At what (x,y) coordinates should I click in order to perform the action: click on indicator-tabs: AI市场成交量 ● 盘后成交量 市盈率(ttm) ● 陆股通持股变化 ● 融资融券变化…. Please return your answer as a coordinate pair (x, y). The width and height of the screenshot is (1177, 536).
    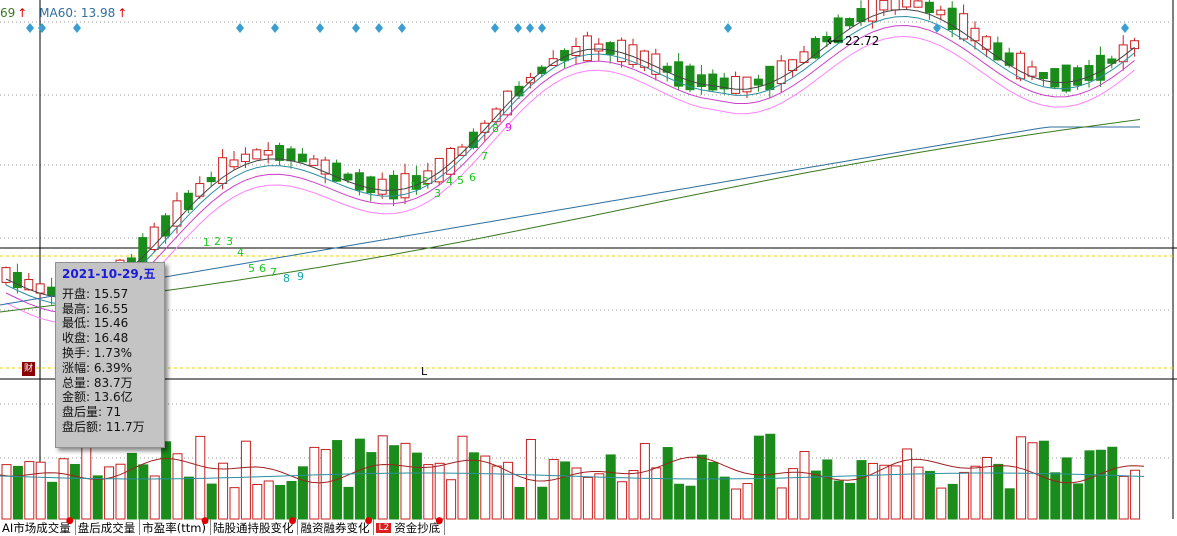
    Looking at the image, I should click on (588, 525).